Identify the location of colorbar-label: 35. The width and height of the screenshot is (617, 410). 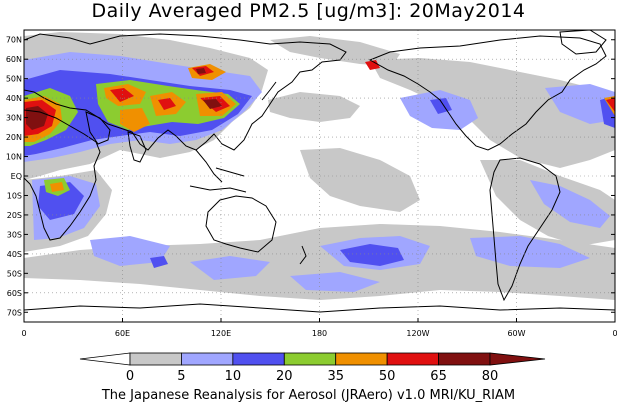
(335, 376).